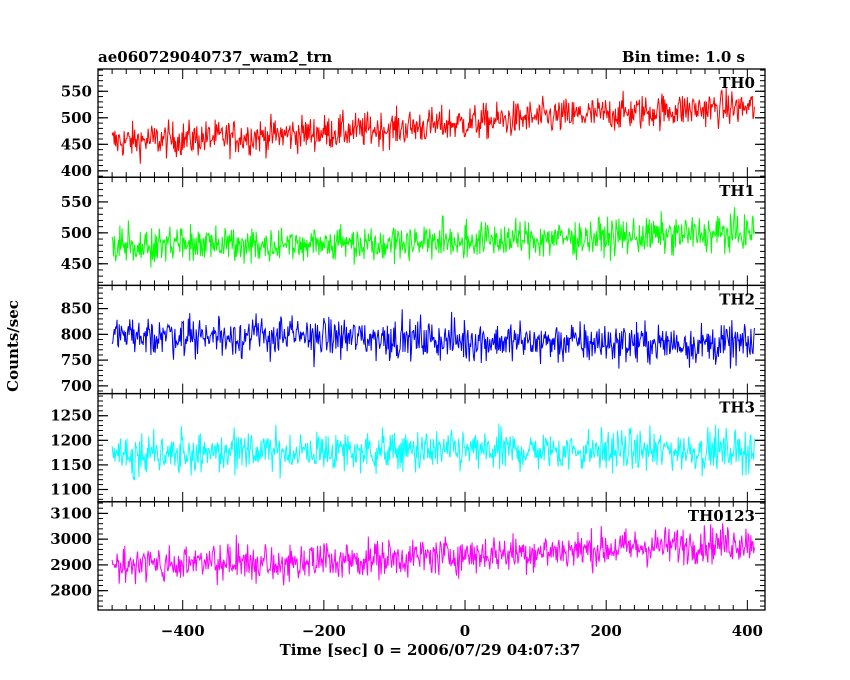 The height and width of the screenshot is (680, 850). I want to click on x-tick-label: 400, so click(747, 631).